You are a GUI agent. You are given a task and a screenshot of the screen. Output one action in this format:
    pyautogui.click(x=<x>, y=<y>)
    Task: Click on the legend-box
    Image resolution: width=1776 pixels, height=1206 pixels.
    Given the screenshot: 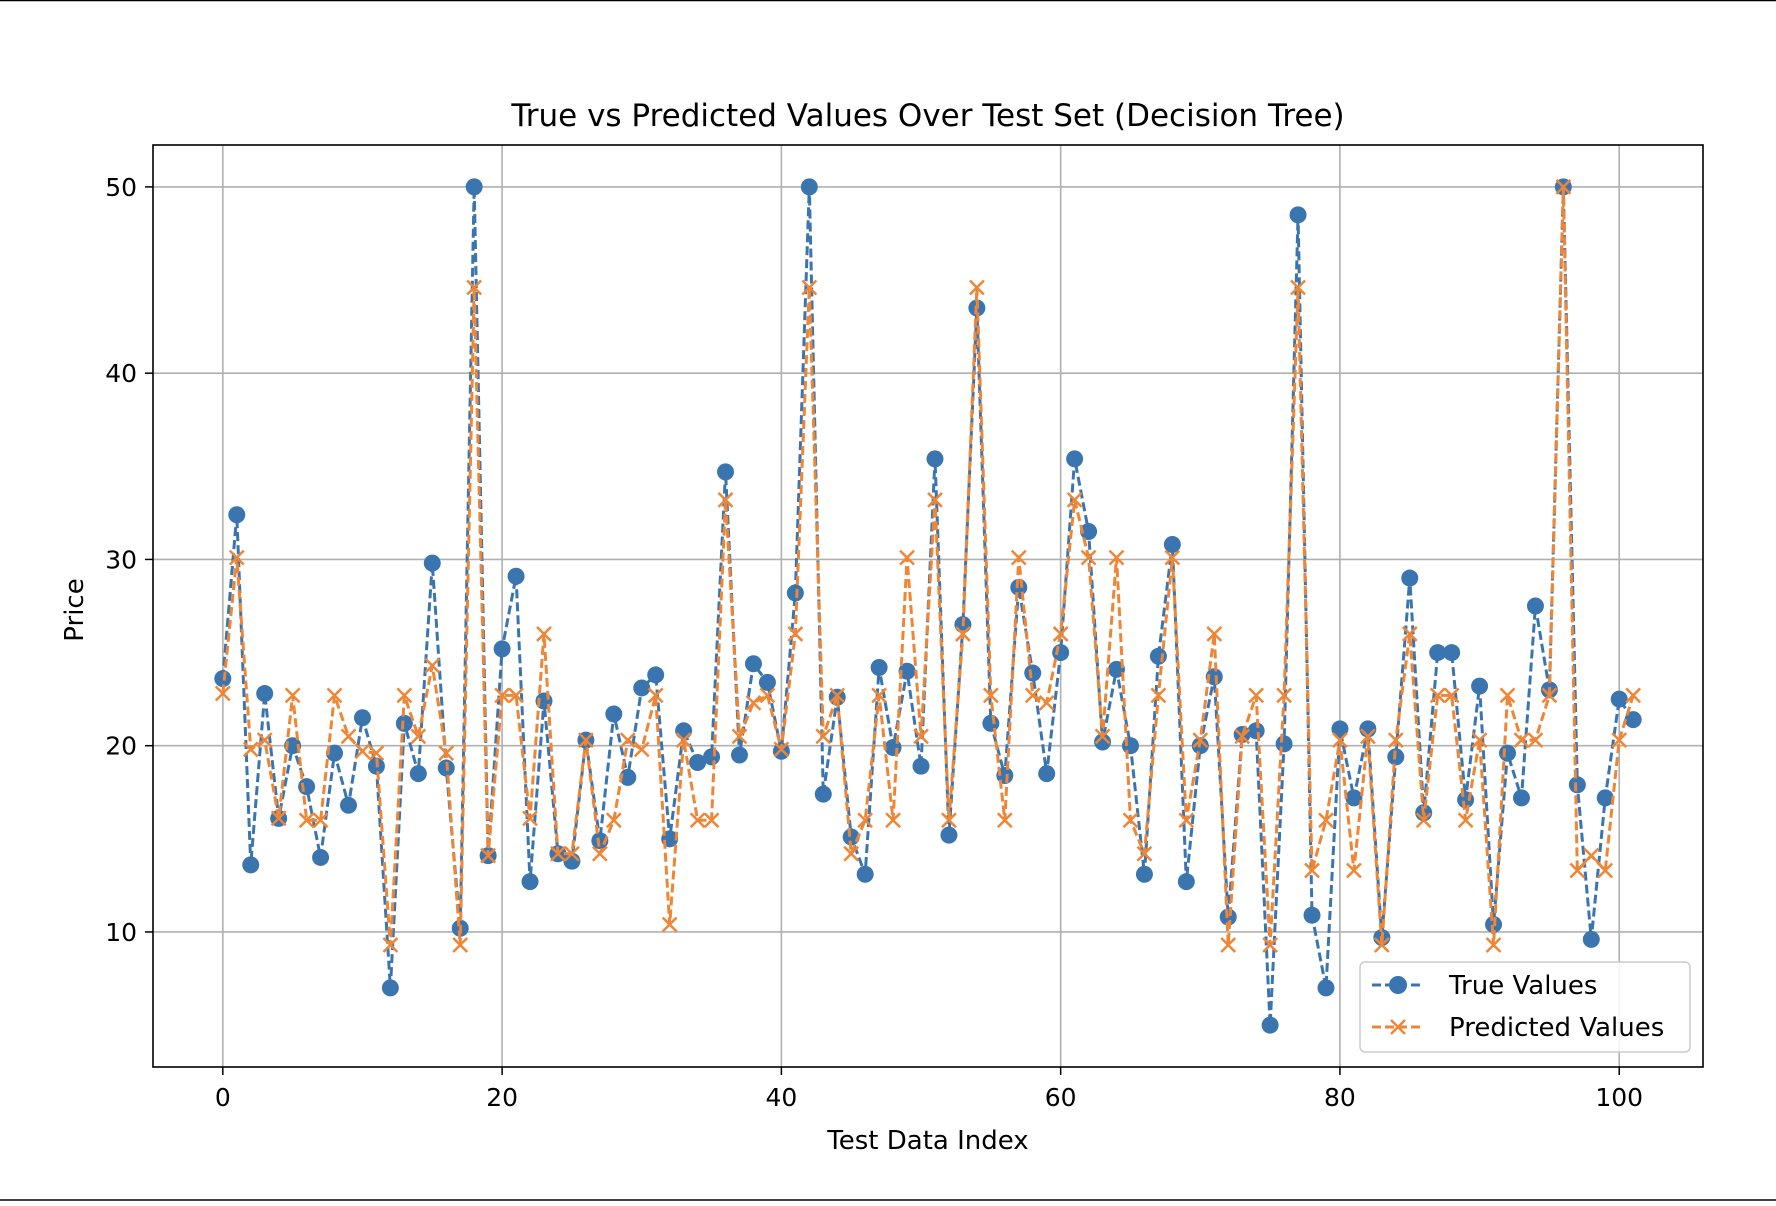 What is the action you would take?
    pyautogui.click(x=1525, y=1007)
    